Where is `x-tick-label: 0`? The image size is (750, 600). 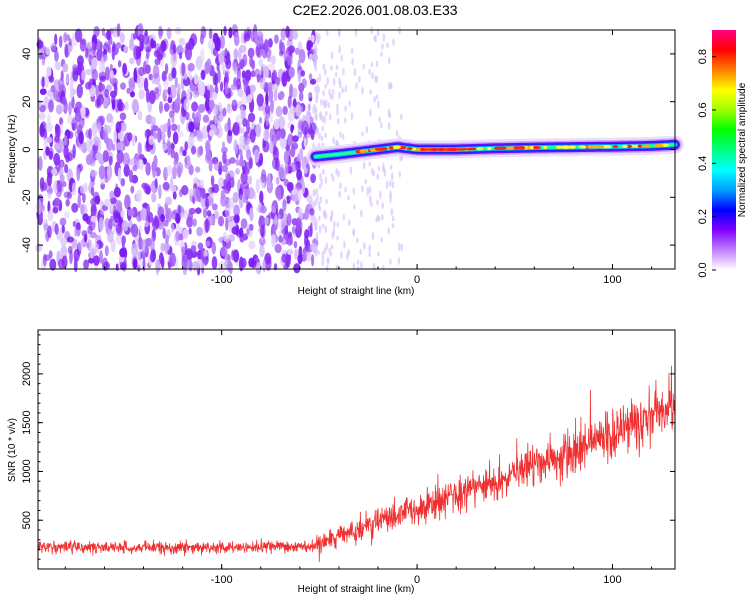 x-tick-label: 0 is located at coordinates (417, 580).